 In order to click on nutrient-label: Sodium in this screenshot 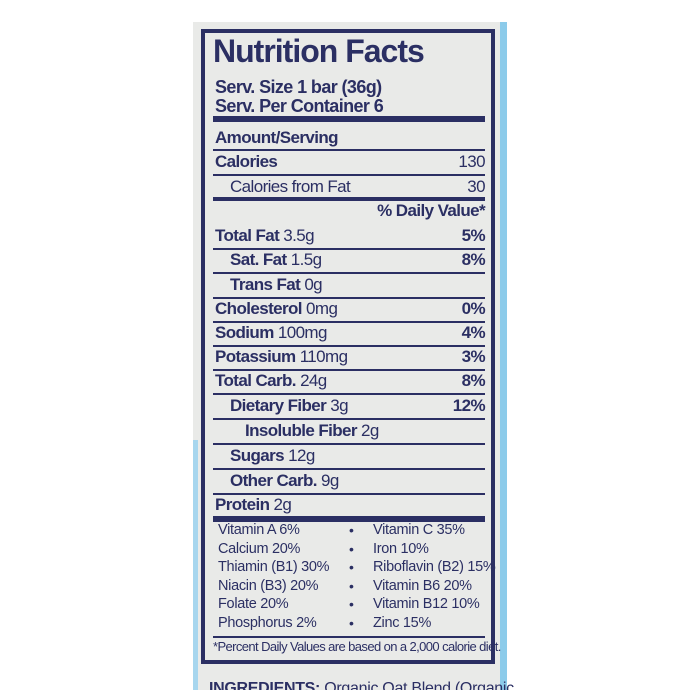, I will do `click(244, 332)`.